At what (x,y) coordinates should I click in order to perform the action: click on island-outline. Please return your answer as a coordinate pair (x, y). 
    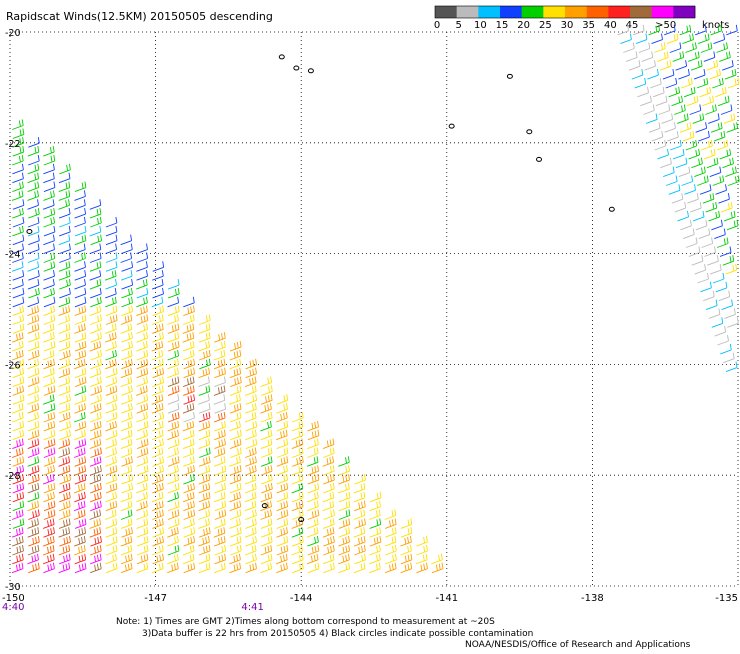
    Looking at the image, I should click on (310, 71).